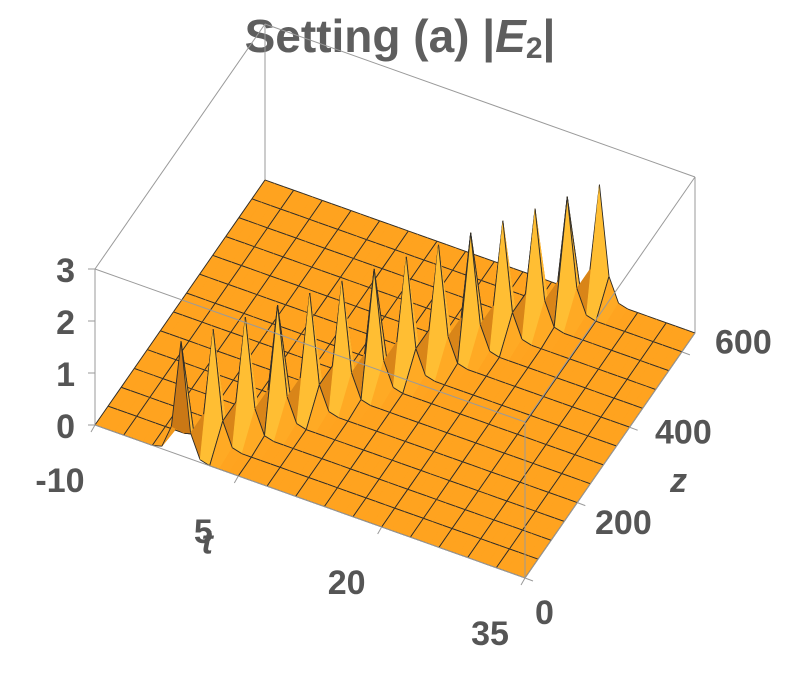  Describe the element at coordinates (623, 523) in the screenshot. I see `y-tick-label: 200` at that location.